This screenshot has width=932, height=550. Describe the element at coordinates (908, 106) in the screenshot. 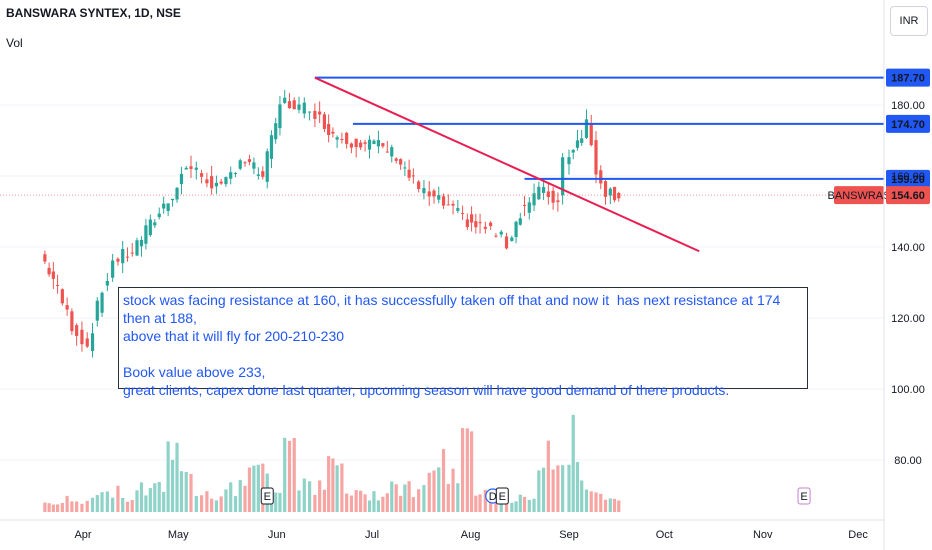

I see `y-tick-label: 180.00` at that location.